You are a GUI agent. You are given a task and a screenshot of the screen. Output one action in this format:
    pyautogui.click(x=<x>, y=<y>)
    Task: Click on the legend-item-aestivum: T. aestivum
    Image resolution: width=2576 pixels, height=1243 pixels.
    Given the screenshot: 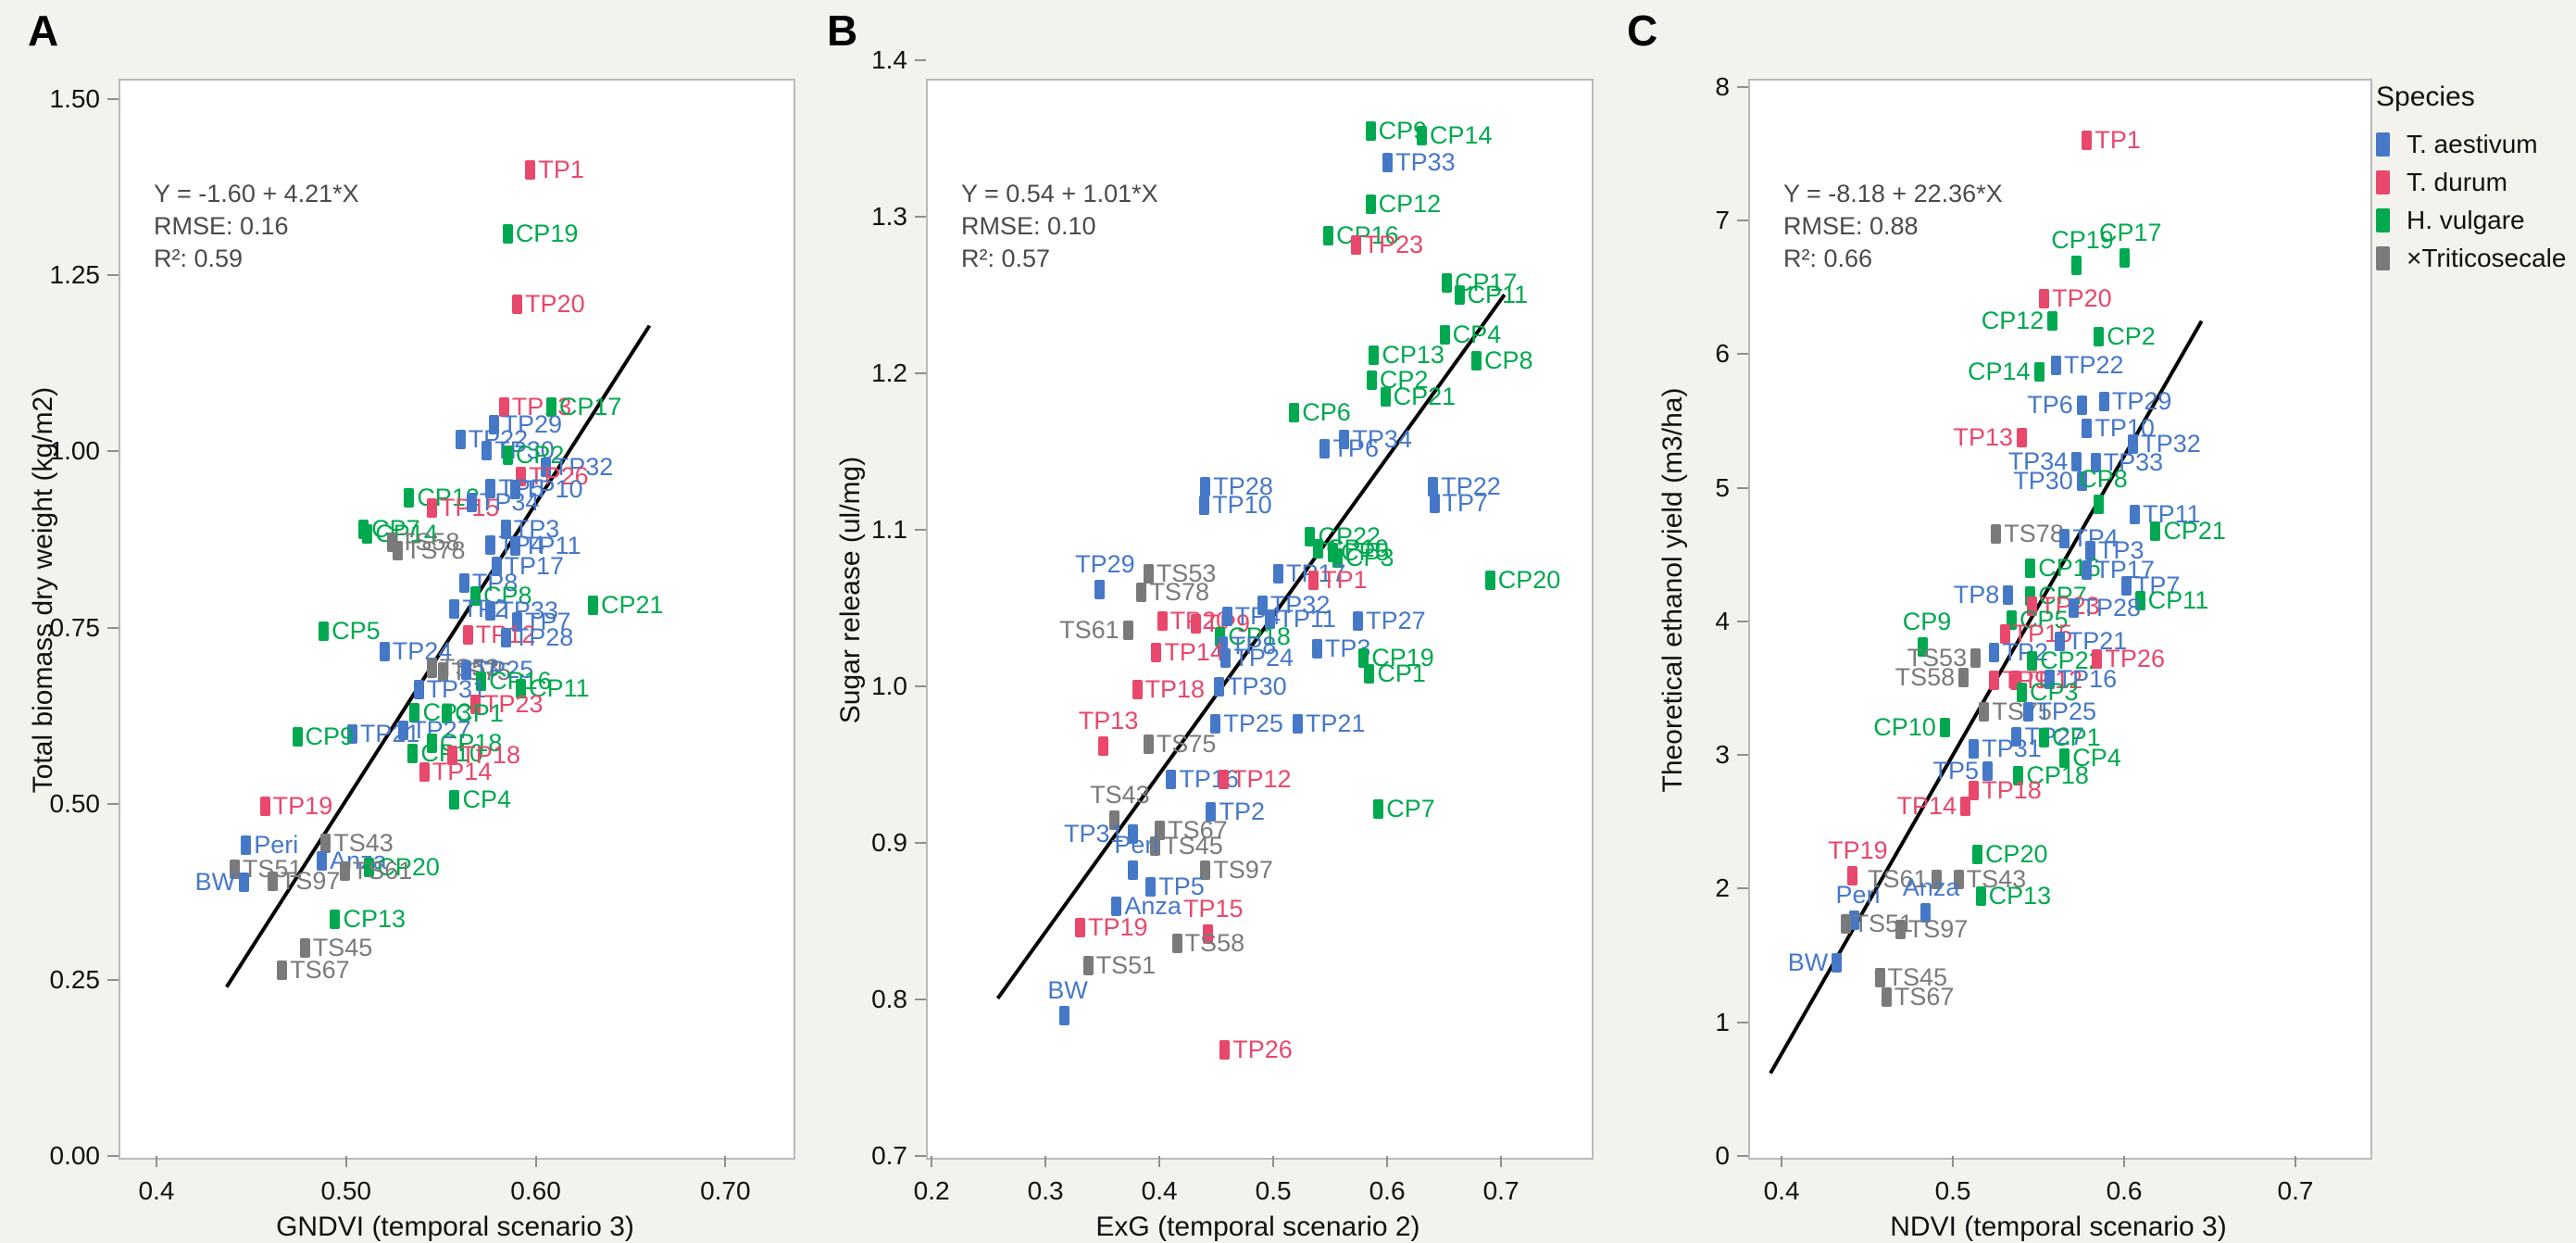 What is the action you would take?
    pyautogui.click(x=2476, y=144)
    